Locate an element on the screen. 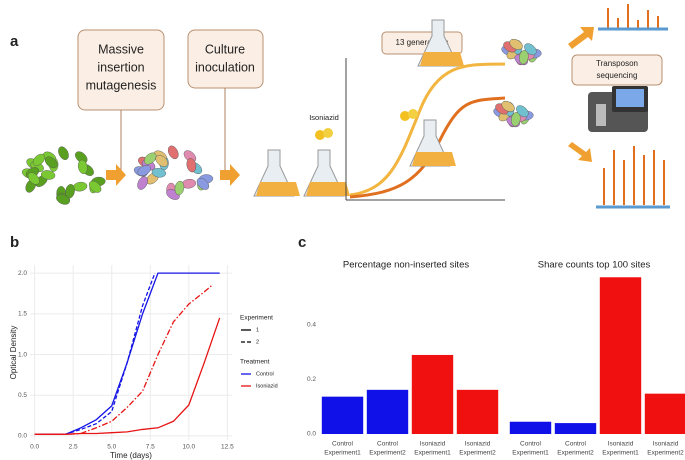 This screenshot has width=685, height=460. panel-label: a is located at coordinates (14, 41).